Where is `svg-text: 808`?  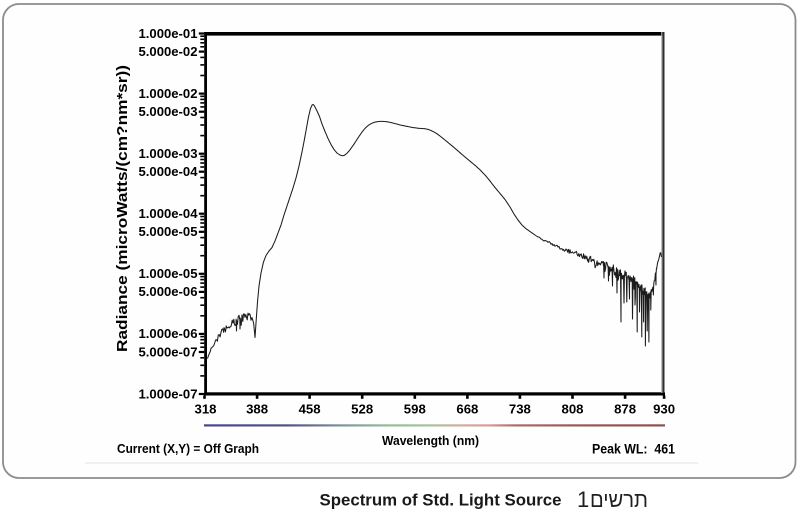
svg-text: 808 is located at coordinates (573, 408).